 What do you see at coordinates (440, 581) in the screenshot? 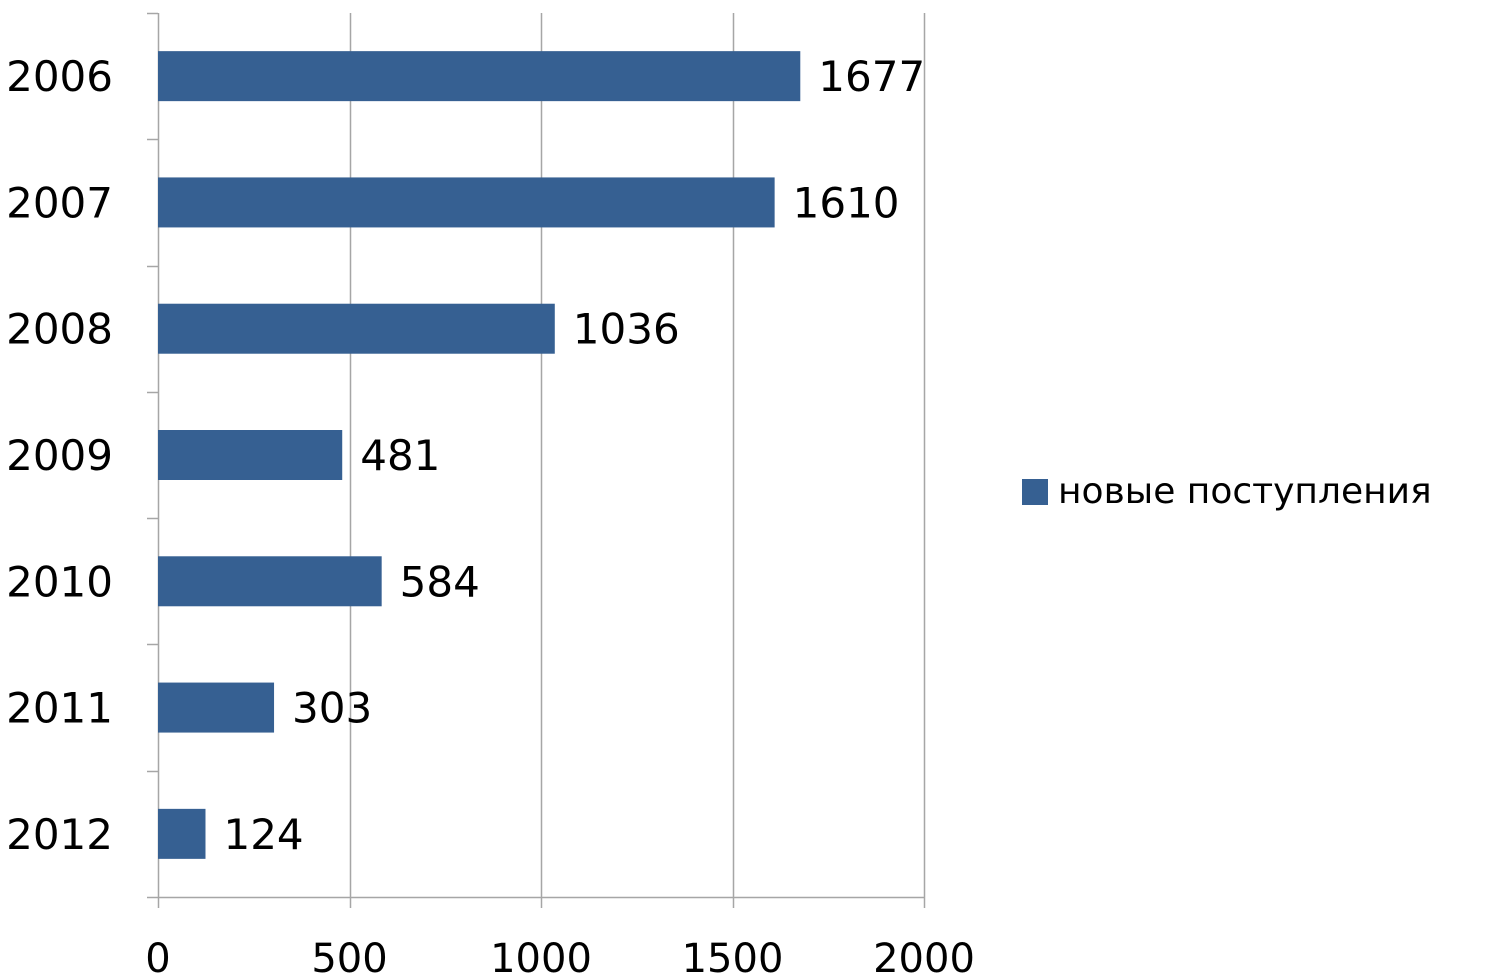
I see `data-label-2010: 584` at bounding box center [440, 581].